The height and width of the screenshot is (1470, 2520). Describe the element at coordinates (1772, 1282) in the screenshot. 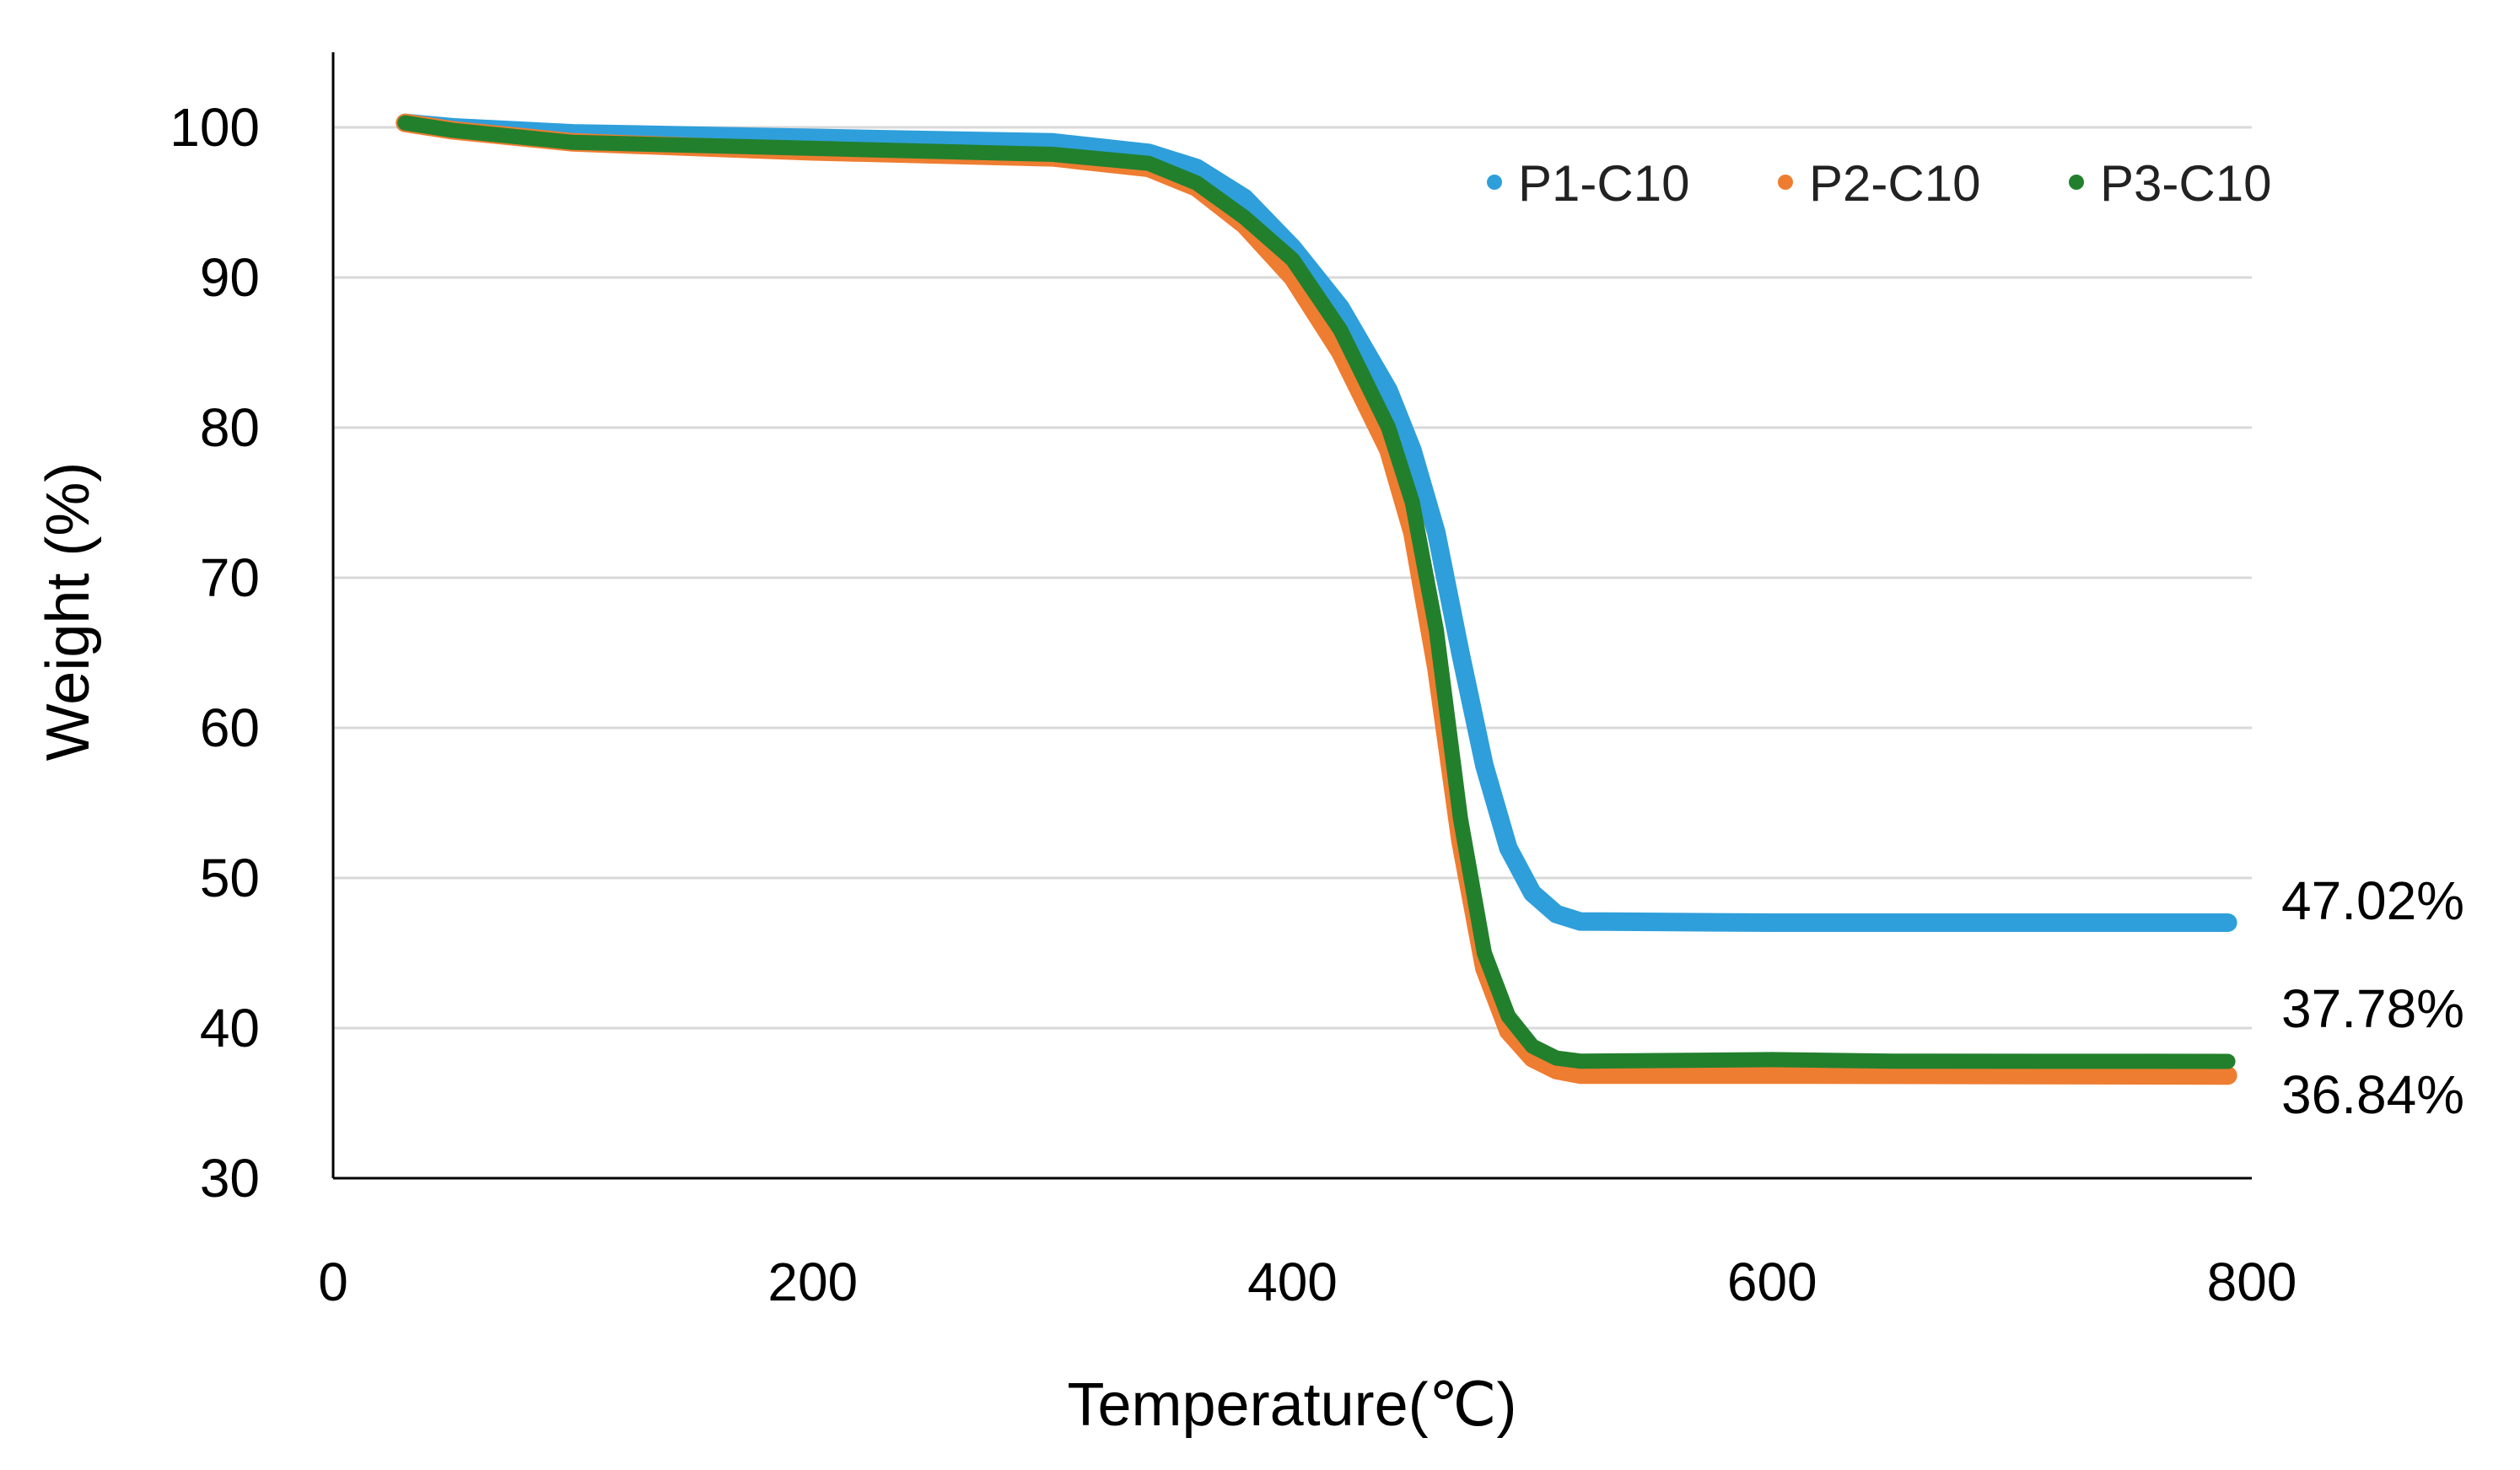

I see `x-tick-label-600: 600` at that location.